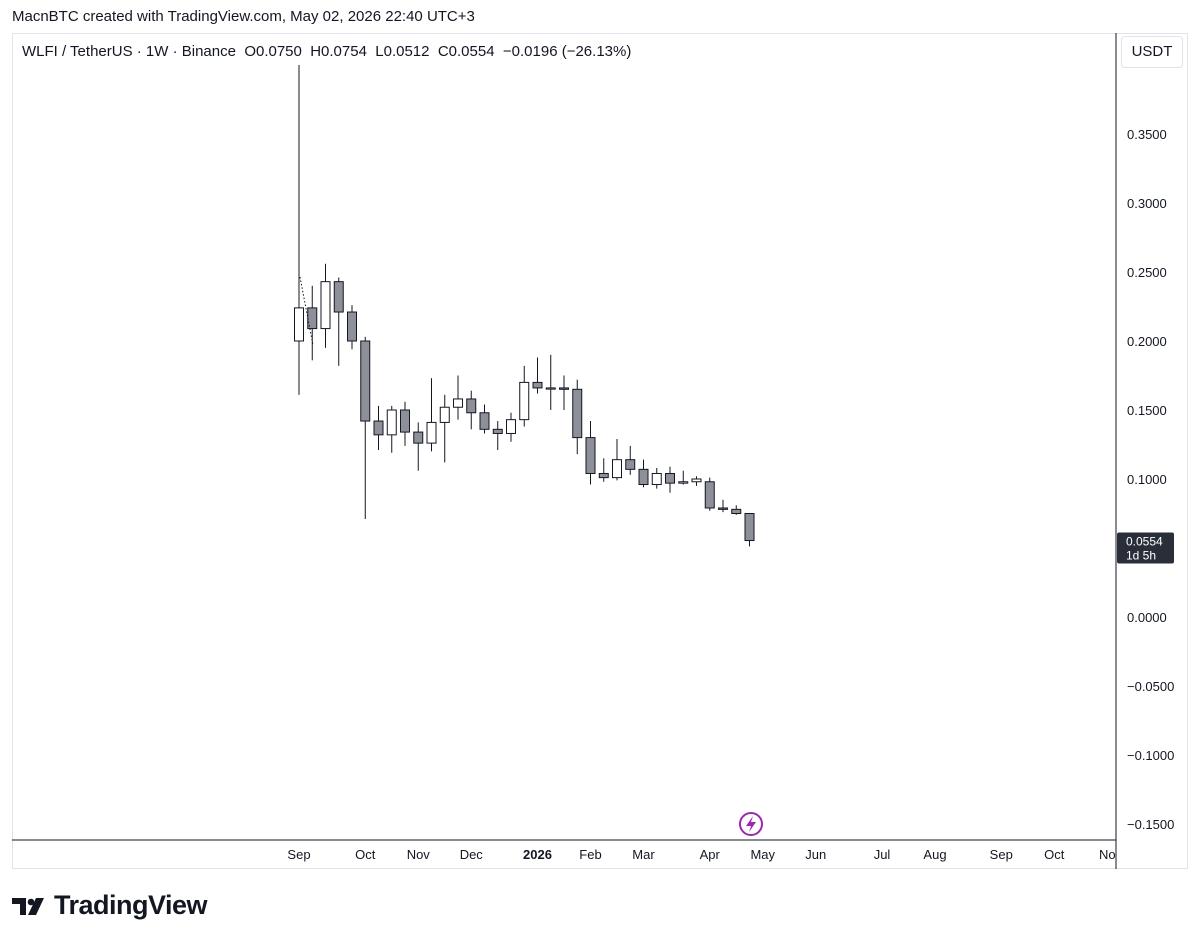  Describe the element at coordinates (882, 854) in the screenshot. I see `x-tick-label: Jul` at that location.